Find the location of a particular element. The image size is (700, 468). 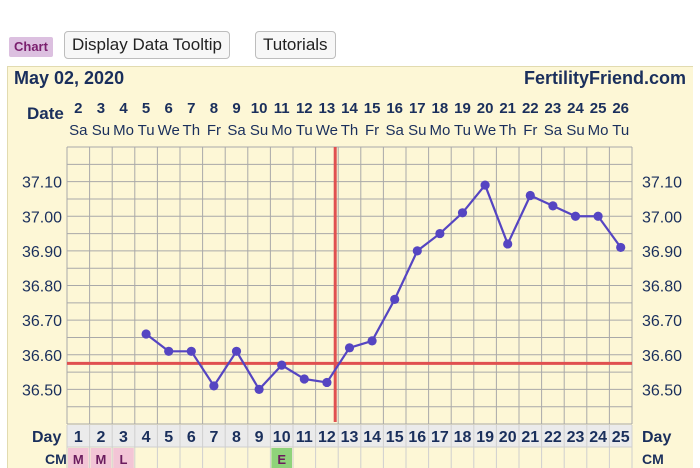

date-number: 21 is located at coordinates (507, 108).